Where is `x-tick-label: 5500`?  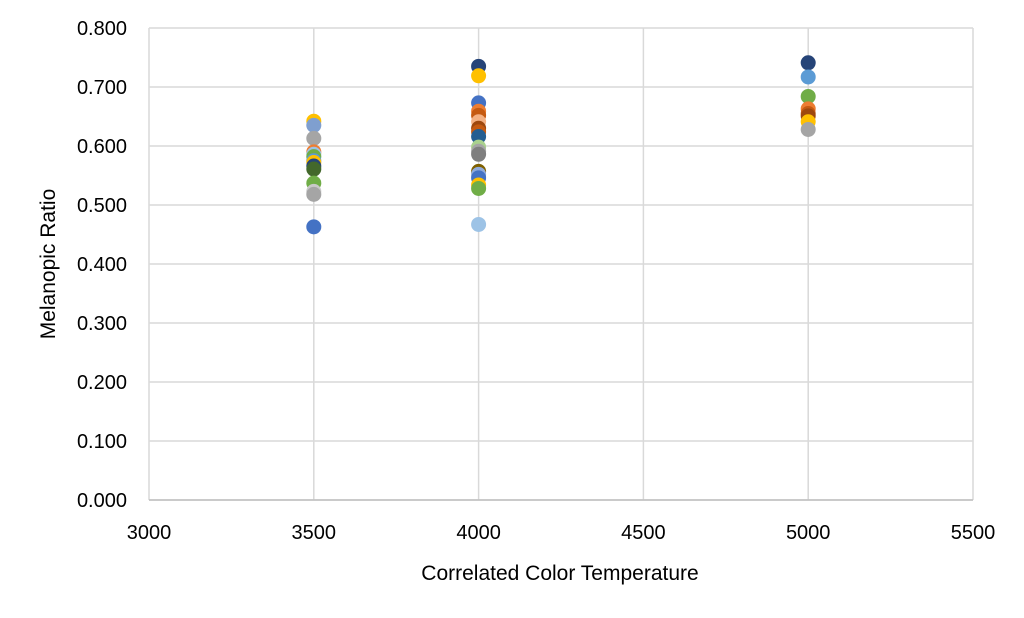
x-tick-label: 5500 is located at coordinates (973, 533).